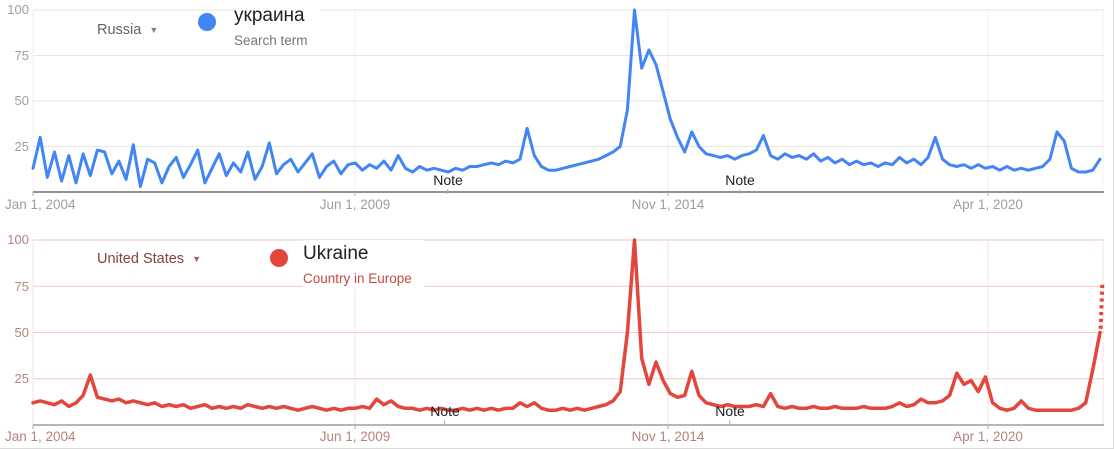 Image resolution: width=1114 pixels, height=449 pixels. Describe the element at coordinates (269, 15) in the screenshot. I see `series-title: украина` at that location.